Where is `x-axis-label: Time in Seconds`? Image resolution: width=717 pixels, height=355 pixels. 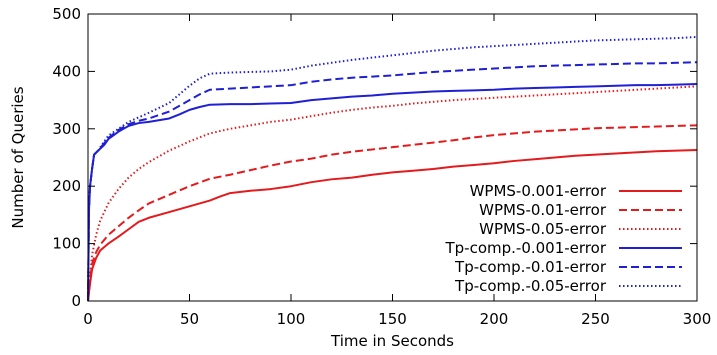
x-axis-label: Time in Seconds is located at coordinates (392, 341).